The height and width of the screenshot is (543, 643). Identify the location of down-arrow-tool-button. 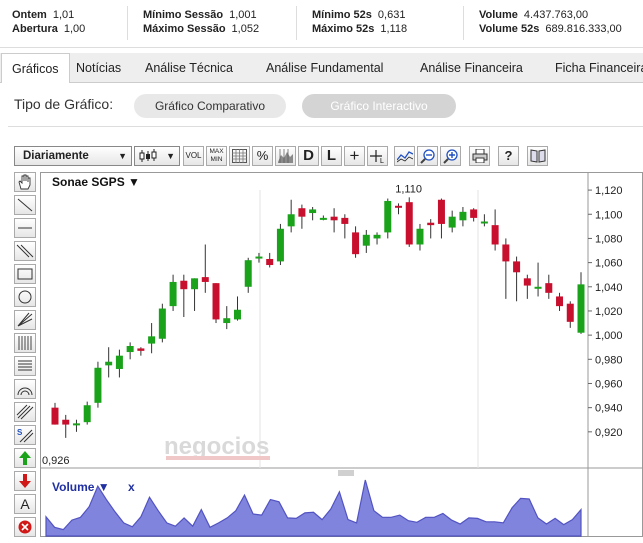
(25, 481).